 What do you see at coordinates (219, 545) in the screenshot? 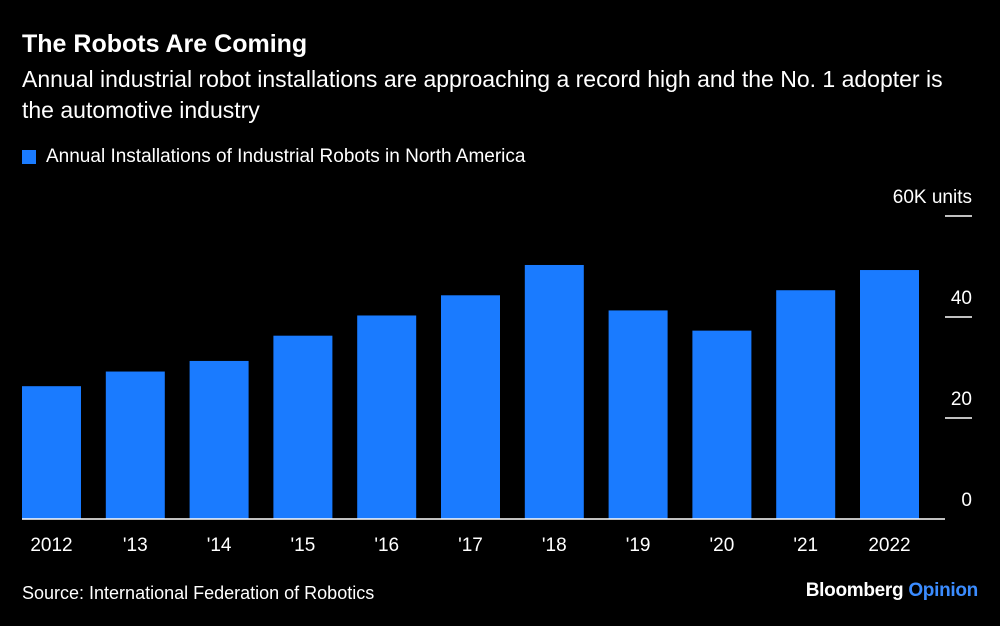
I see `x-tick-label: '14` at bounding box center [219, 545].